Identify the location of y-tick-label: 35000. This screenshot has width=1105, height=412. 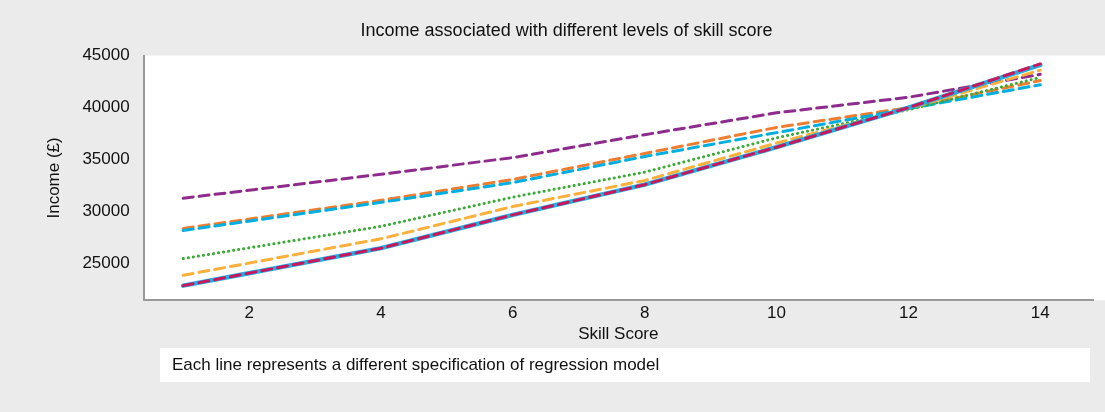
(106, 159).